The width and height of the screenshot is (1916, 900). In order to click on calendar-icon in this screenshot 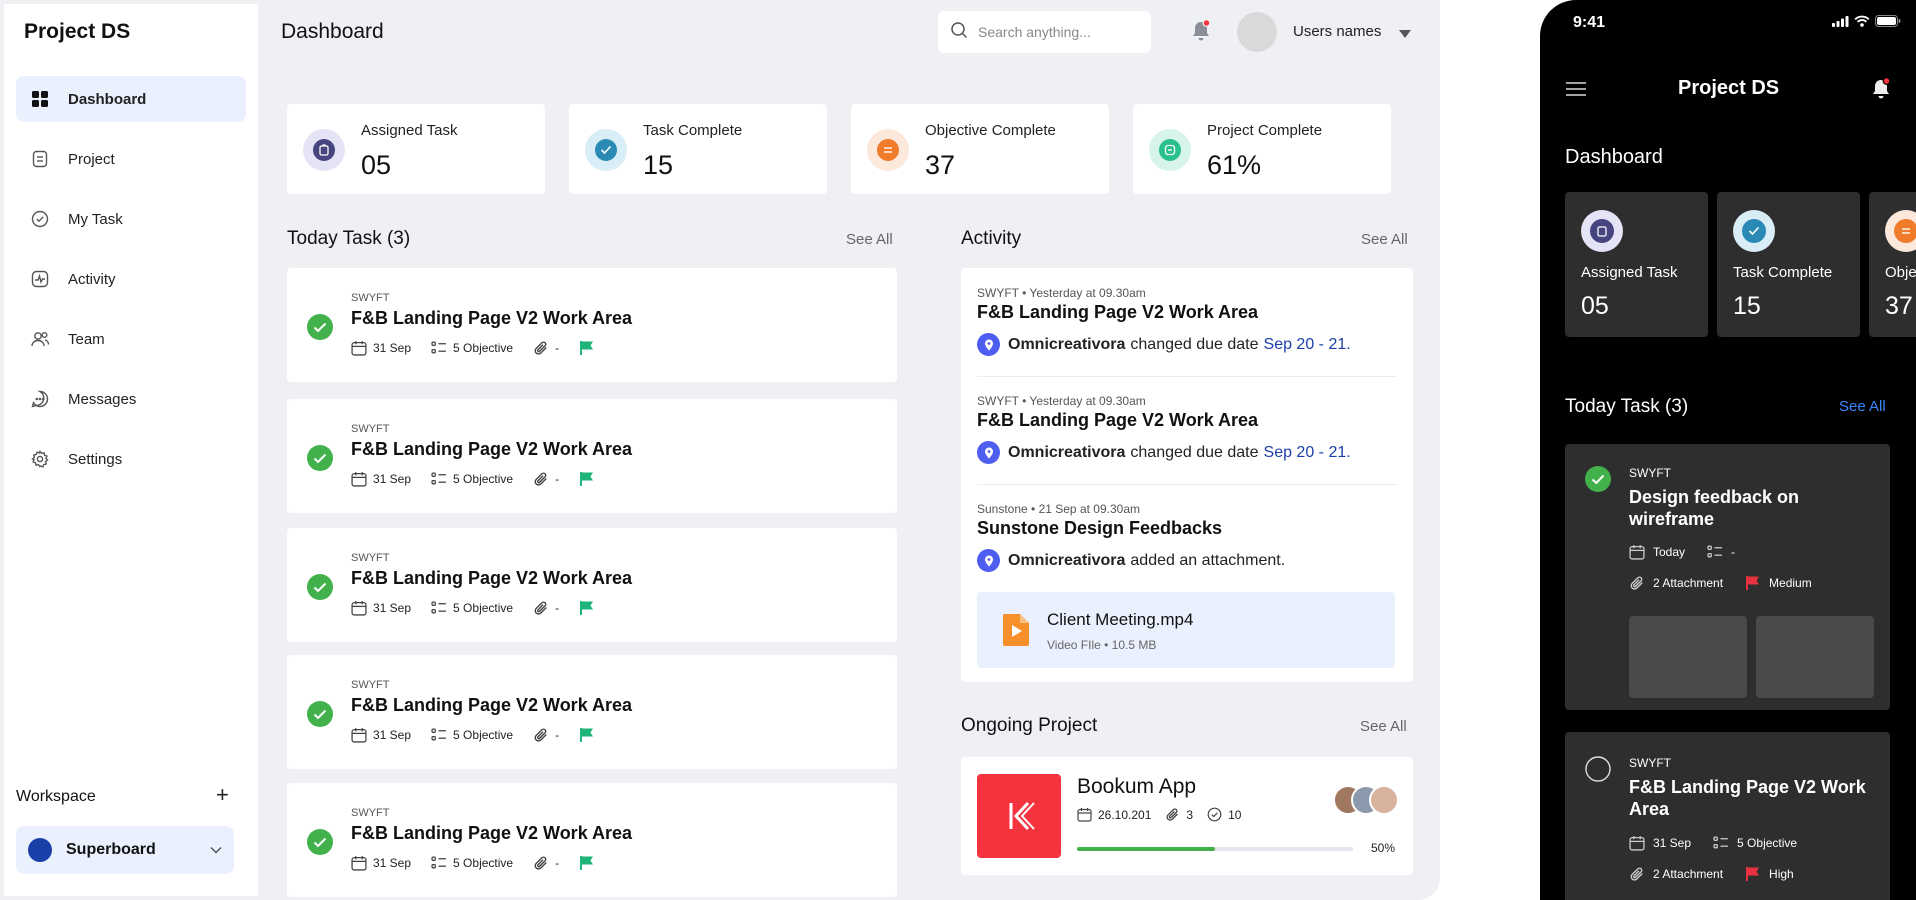, I will do `click(1084, 815)`.